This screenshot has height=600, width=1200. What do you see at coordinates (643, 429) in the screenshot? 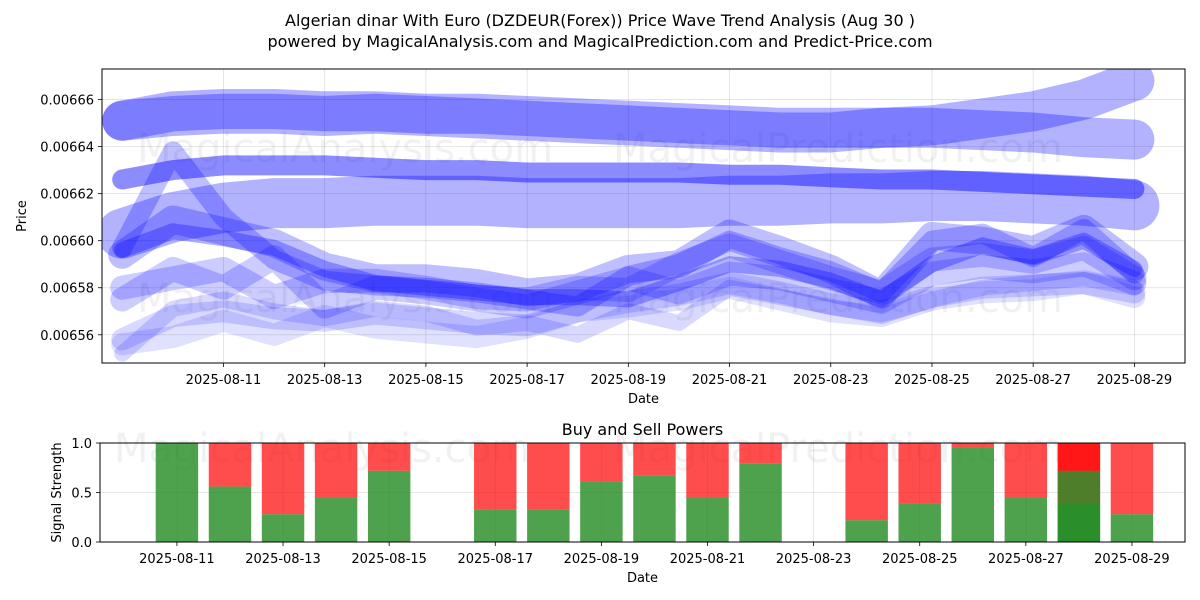
I see `buy-sell-title: Buy and Sell Powers` at bounding box center [643, 429].